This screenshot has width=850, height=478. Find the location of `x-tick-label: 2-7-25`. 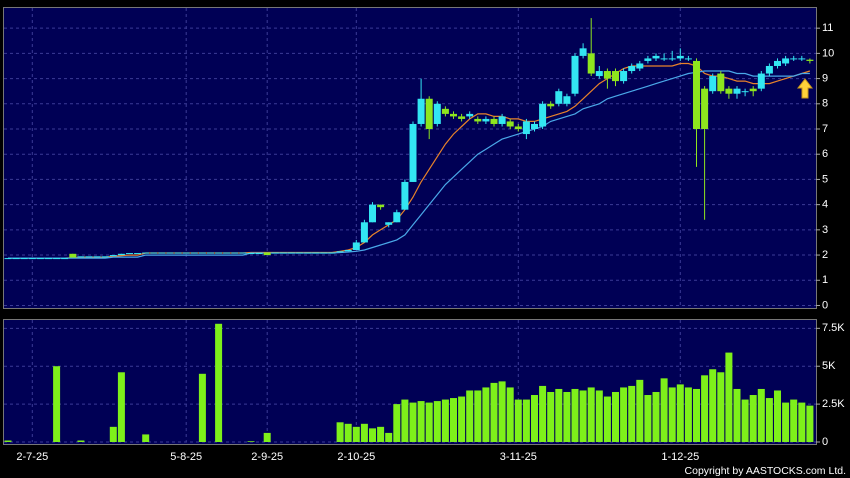

x-tick-label: 2-7-25 is located at coordinates (32, 457).